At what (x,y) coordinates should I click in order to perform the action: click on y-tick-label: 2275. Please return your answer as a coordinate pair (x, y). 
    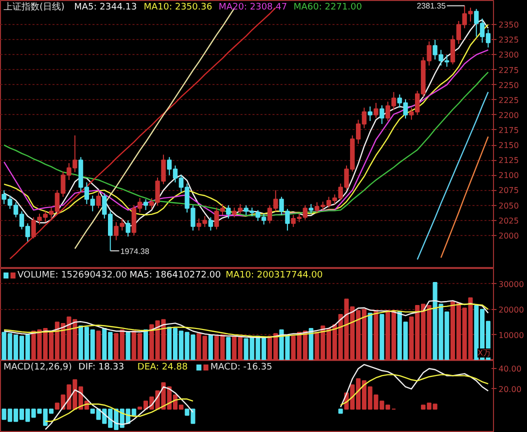
    Looking at the image, I should click on (508, 70).